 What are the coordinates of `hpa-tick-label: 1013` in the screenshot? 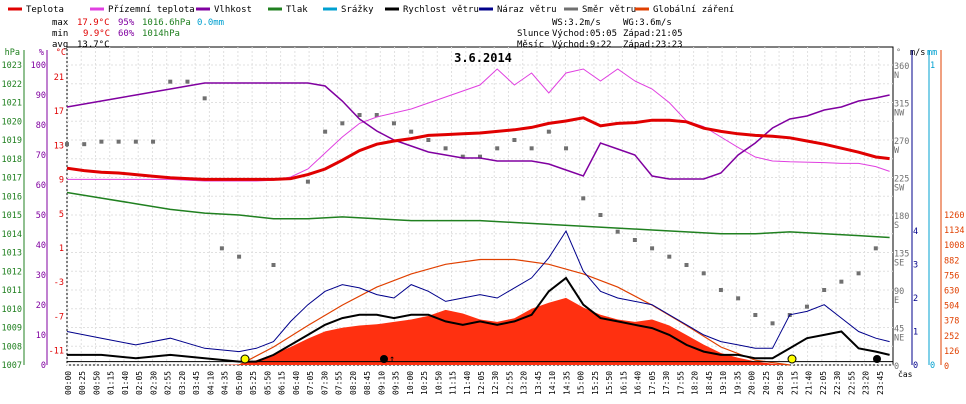 It's located at (12, 254).